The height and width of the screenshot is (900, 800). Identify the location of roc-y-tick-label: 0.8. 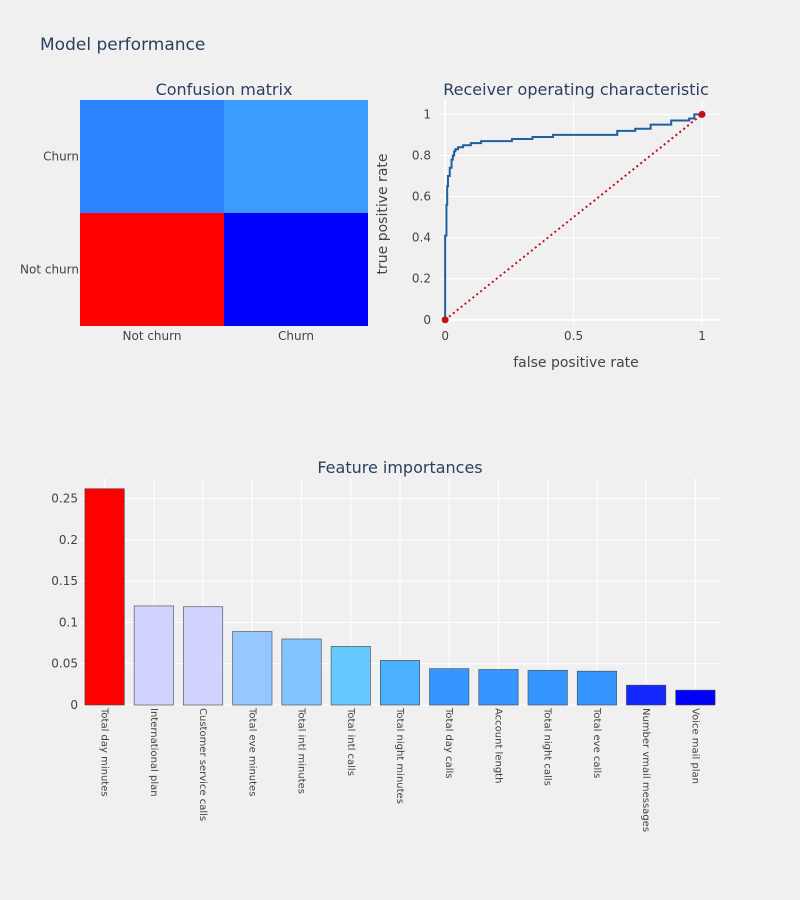
(421, 155).